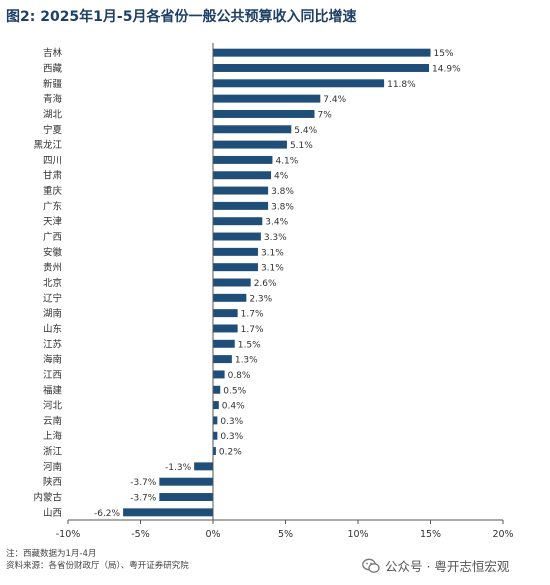  Describe the element at coordinates (275, 238) in the screenshot. I see `data-label: 3.3%` at that location.